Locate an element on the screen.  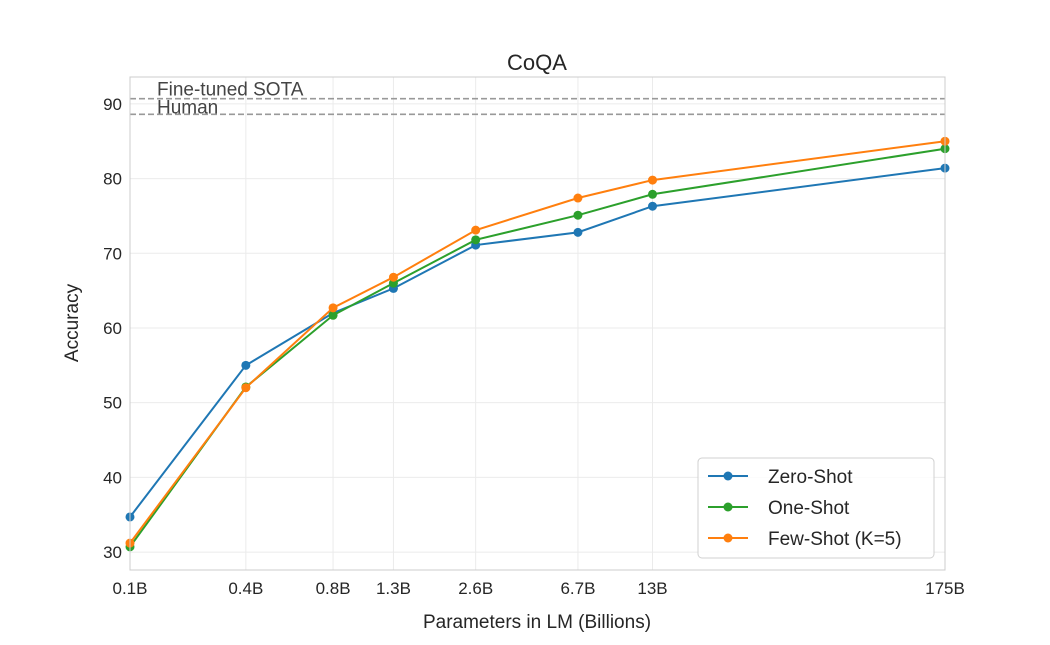
x-tick-label: 0.8B is located at coordinates (333, 588).